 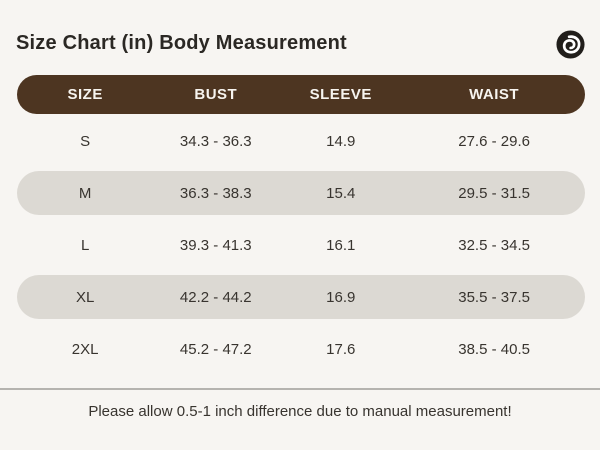 What do you see at coordinates (85, 94) in the screenshot?
I see `column-header-size: SIZE` at bounding box center [85, 94].